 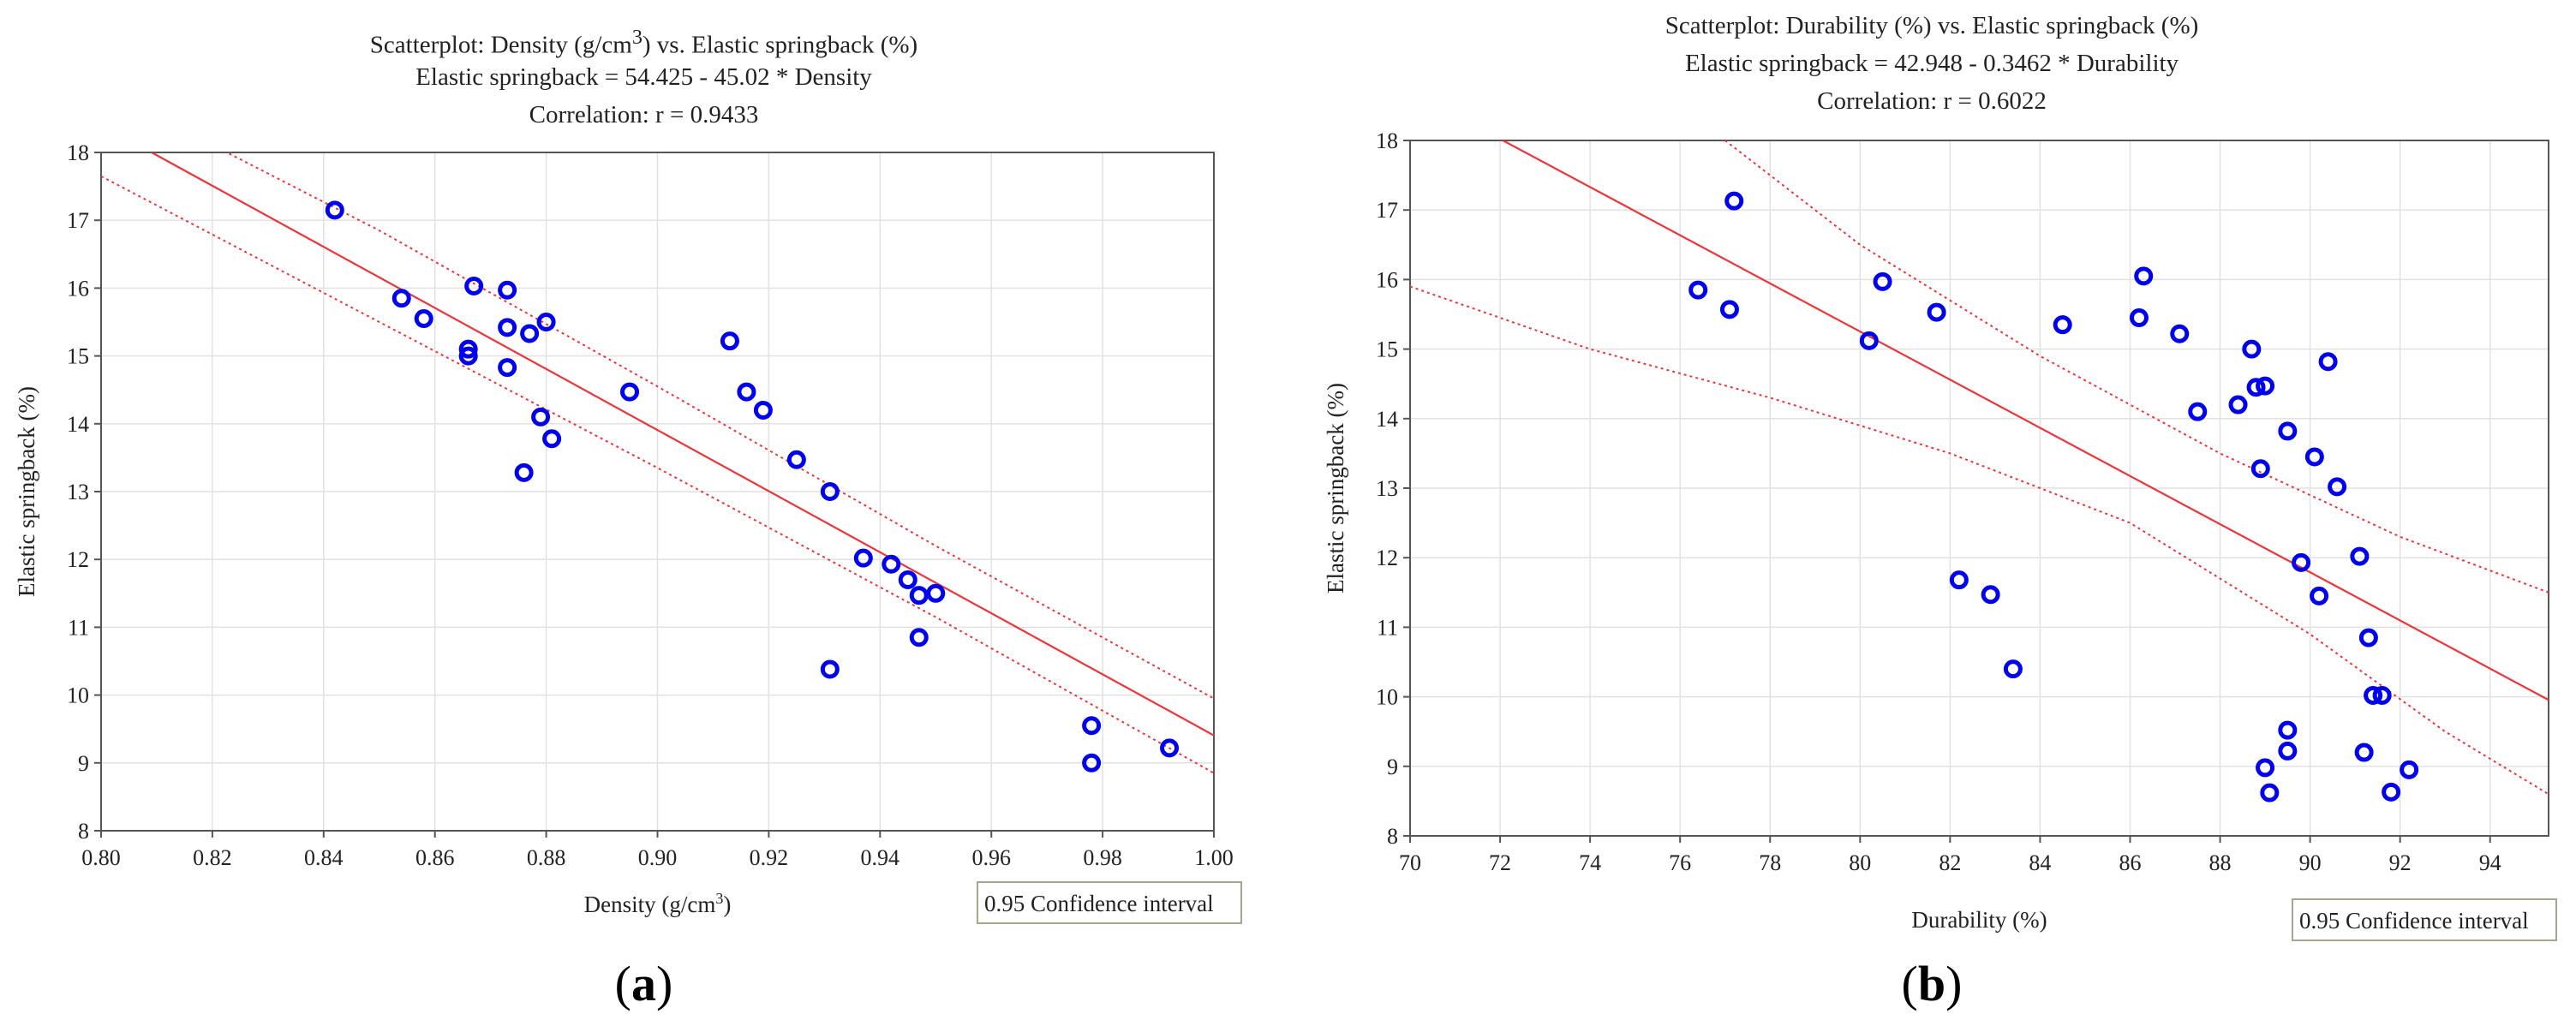 I want to click on x-tick-label: 80, so click(x=1860, y=863).